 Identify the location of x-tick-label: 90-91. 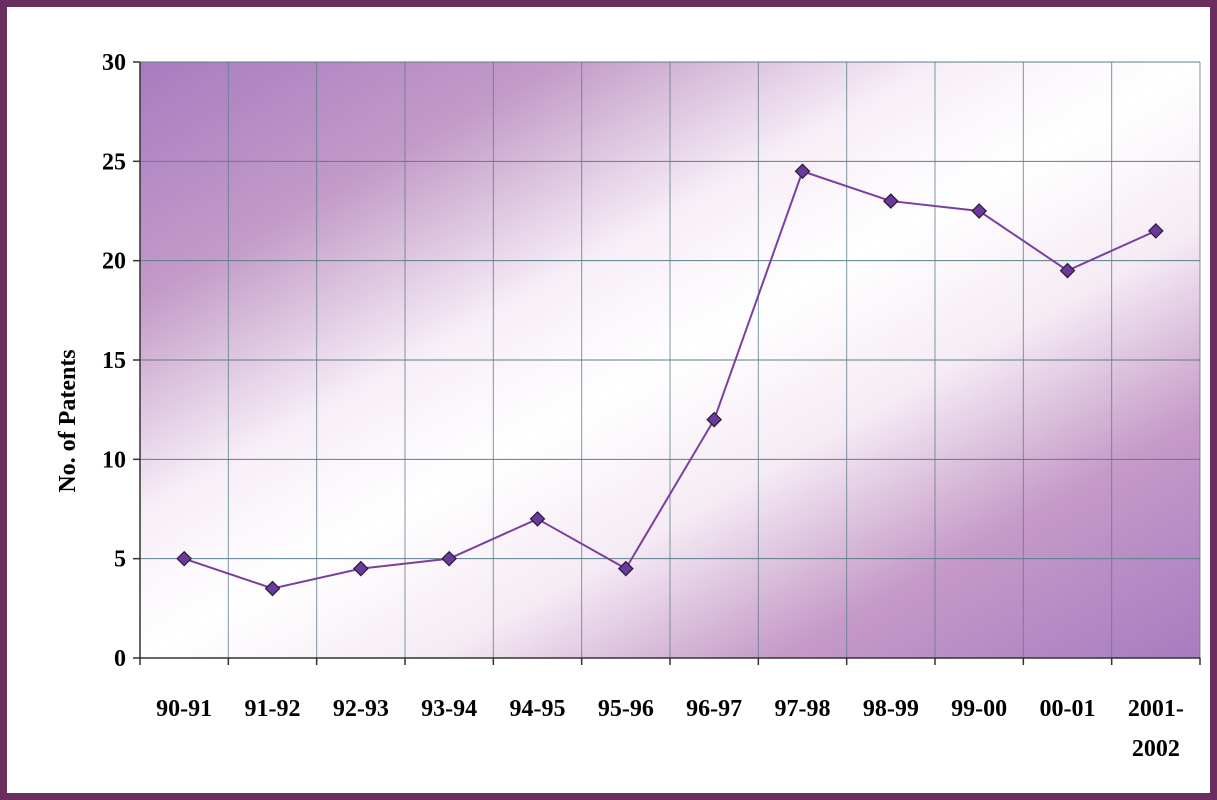
(184, 709).